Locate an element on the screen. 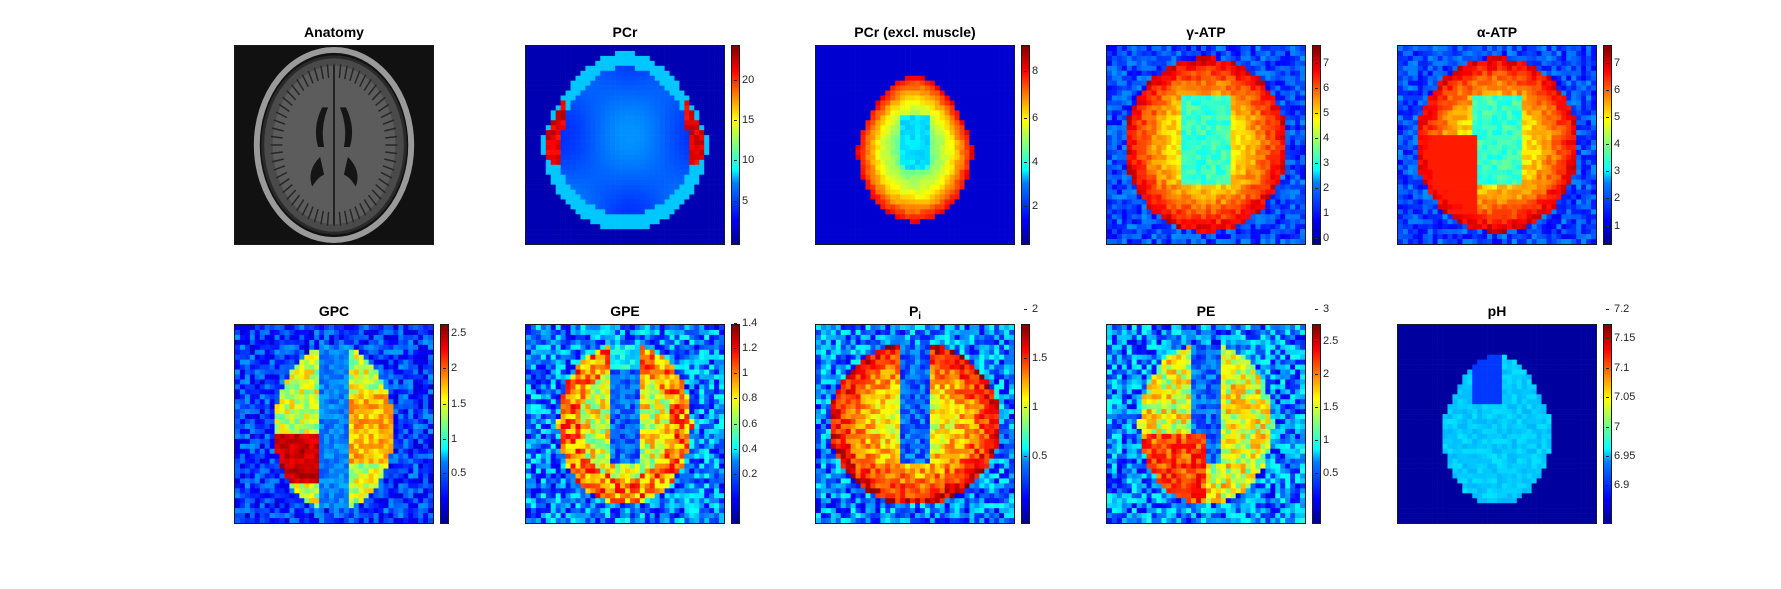  panel-title: PE is located at coordinates (1206, 311).